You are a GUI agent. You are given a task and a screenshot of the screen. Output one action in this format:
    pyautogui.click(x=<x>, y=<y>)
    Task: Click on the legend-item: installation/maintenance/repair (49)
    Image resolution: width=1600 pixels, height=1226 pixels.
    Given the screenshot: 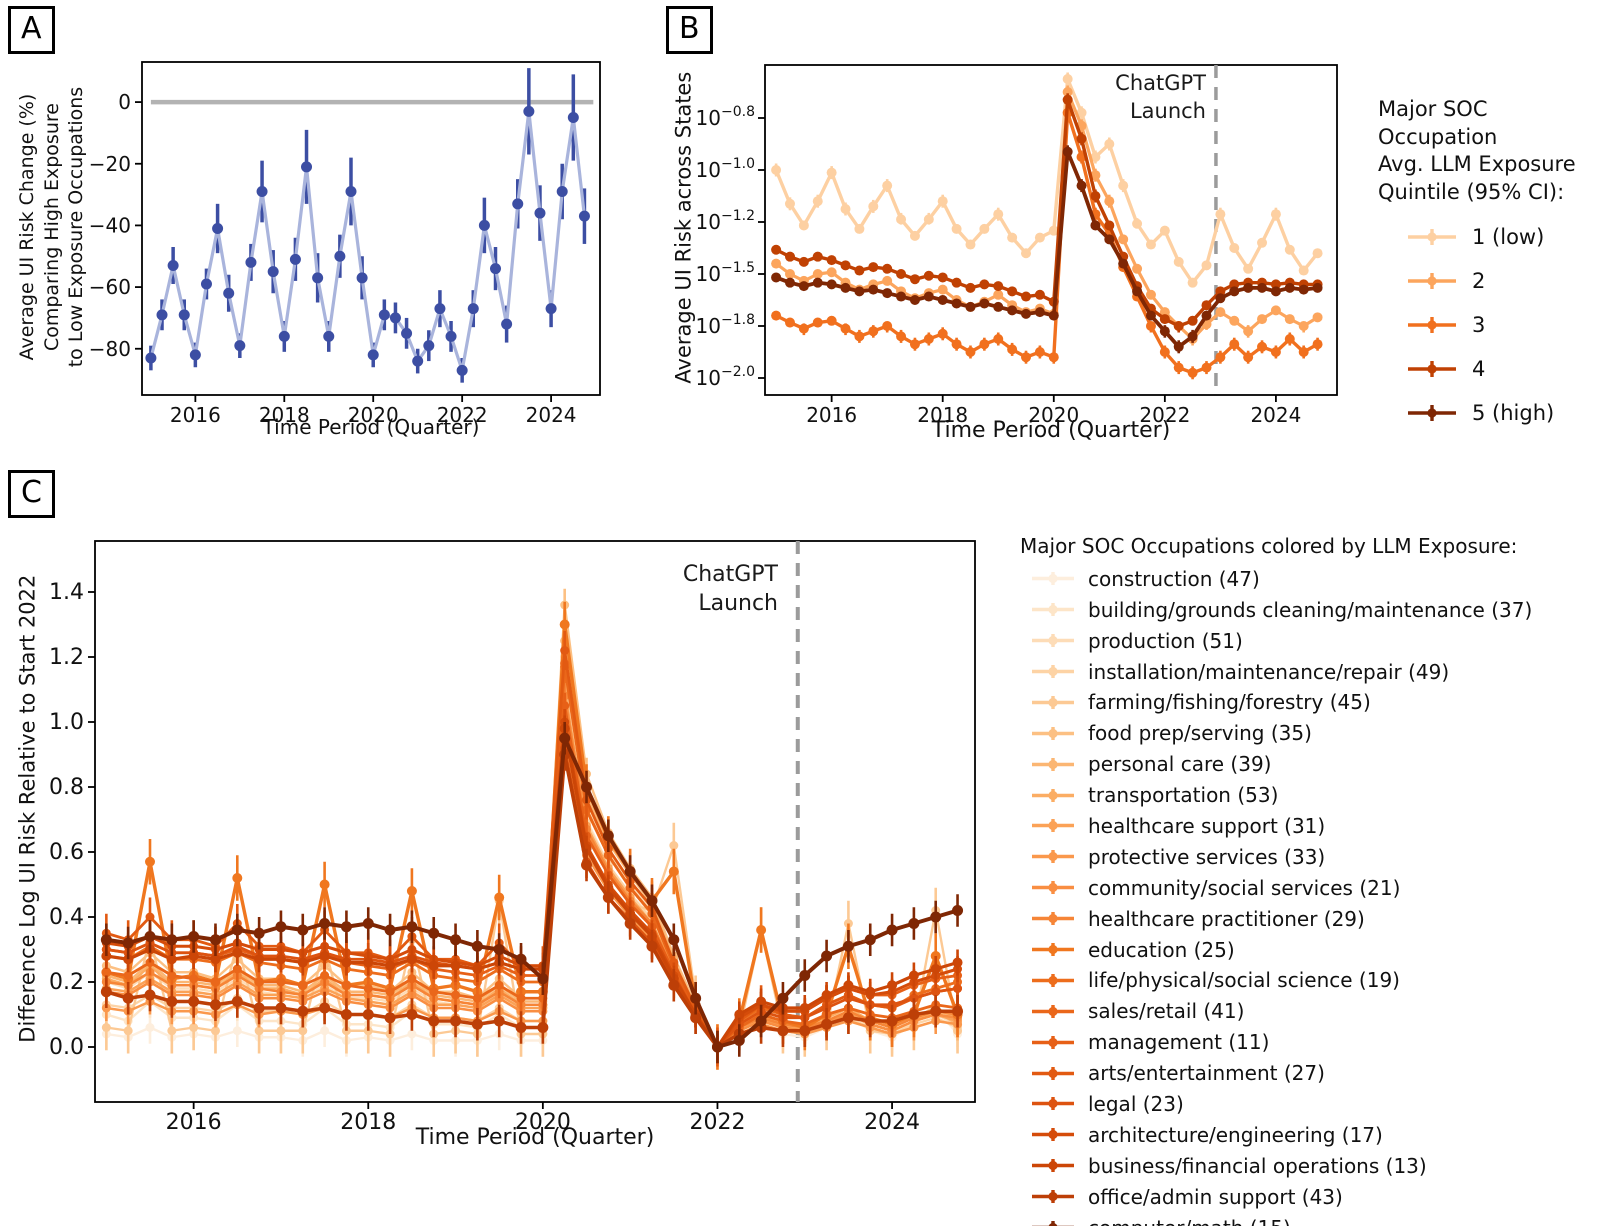 What is the action you would take?
    pyautogui.click(x=1312, y=671)
    